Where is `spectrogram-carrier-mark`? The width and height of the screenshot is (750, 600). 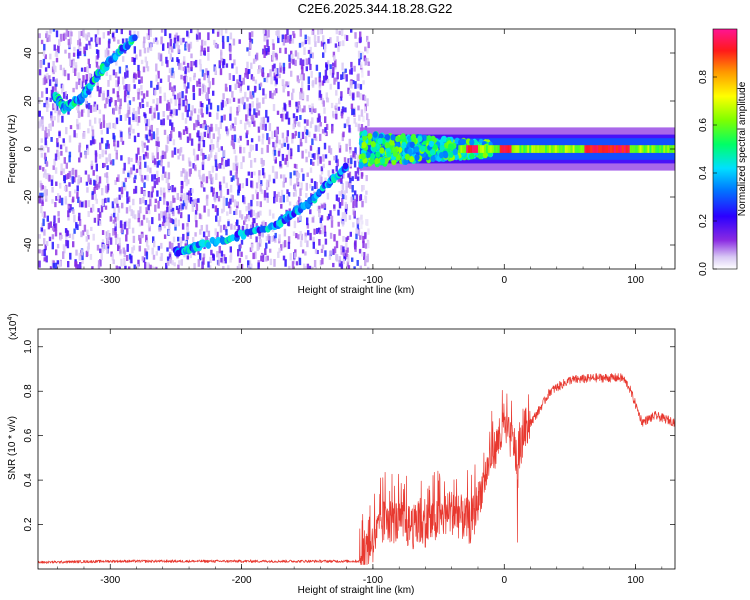 spectrogram-carrier-mark is located at coordinates (365, 133).